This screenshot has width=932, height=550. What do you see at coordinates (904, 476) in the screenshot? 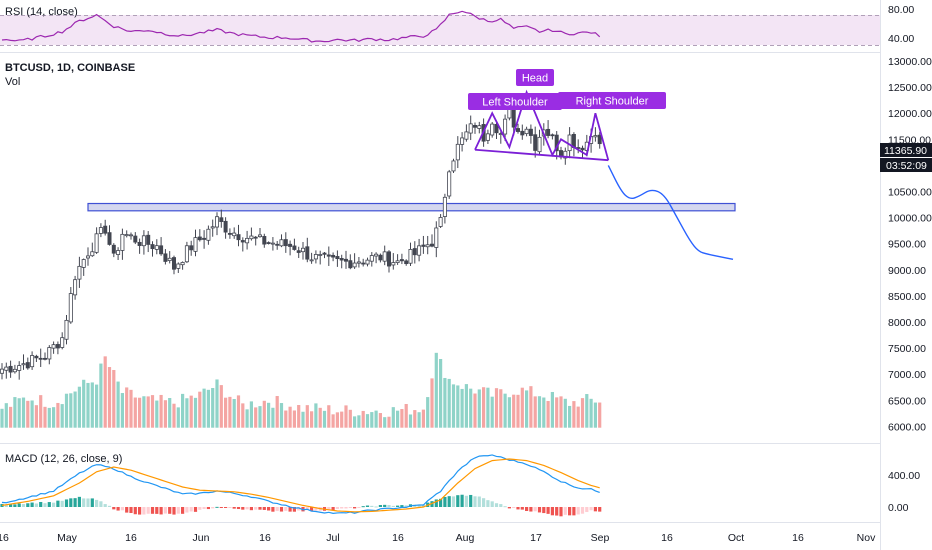
I see `macd-tick-400: 400.00` at bounding box center [904, 476].